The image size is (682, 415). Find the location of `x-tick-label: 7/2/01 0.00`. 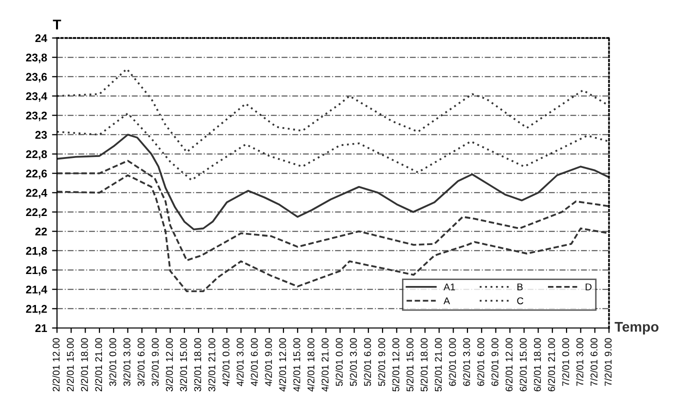

x-tick-label: 7/2/01 0.00 is located at coordinates (566, 362).